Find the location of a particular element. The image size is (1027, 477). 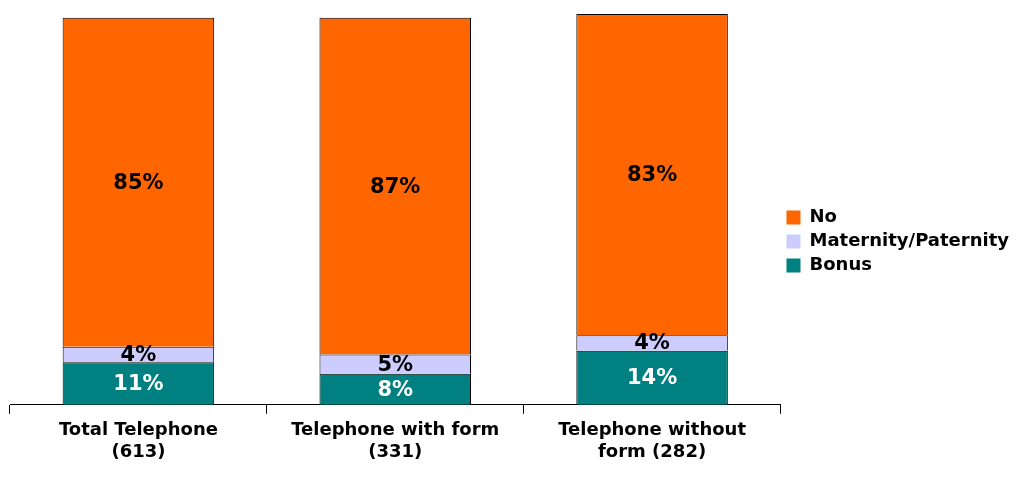

x-tick-label: Total Telephone (613) is located at coordinates (138, 439).